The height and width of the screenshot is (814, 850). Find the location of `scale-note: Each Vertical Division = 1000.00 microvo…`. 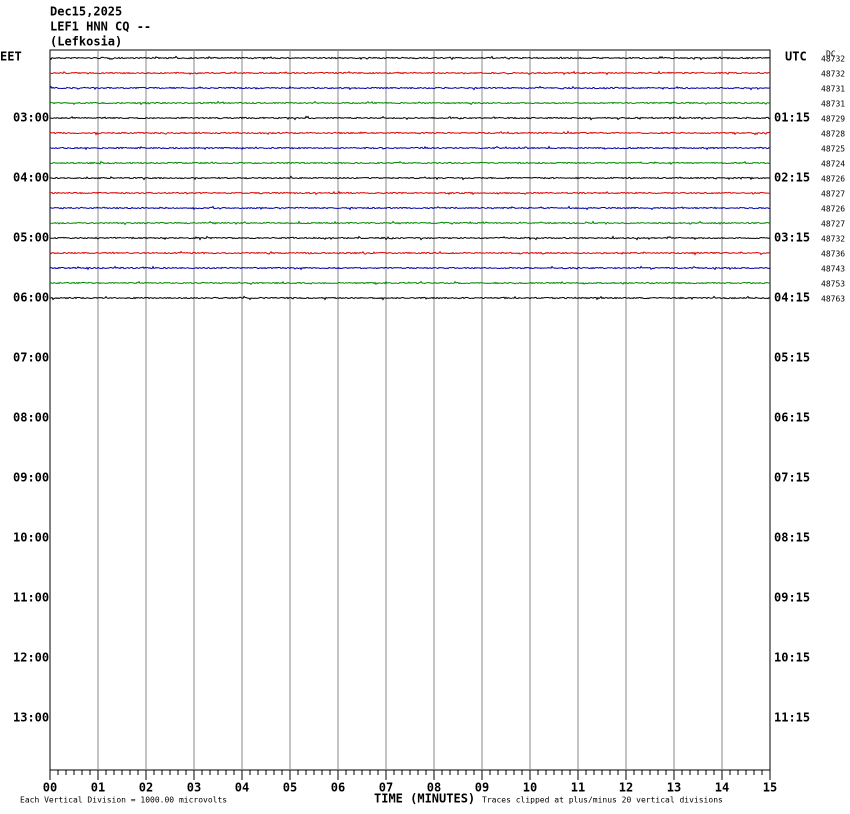

scale-note: Each Vertical Division = 1000.00 microvo… is located at coordinates (123, 800).